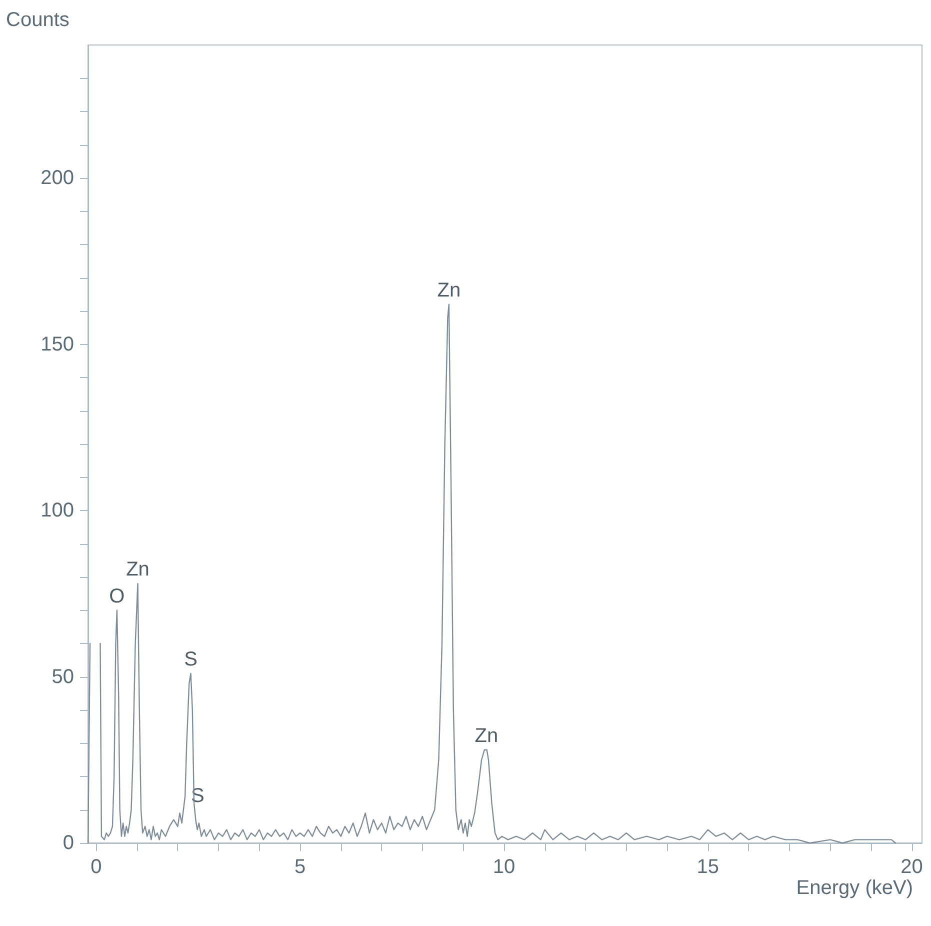  I want to click on x-tick-label: 0, so click(96, 867).